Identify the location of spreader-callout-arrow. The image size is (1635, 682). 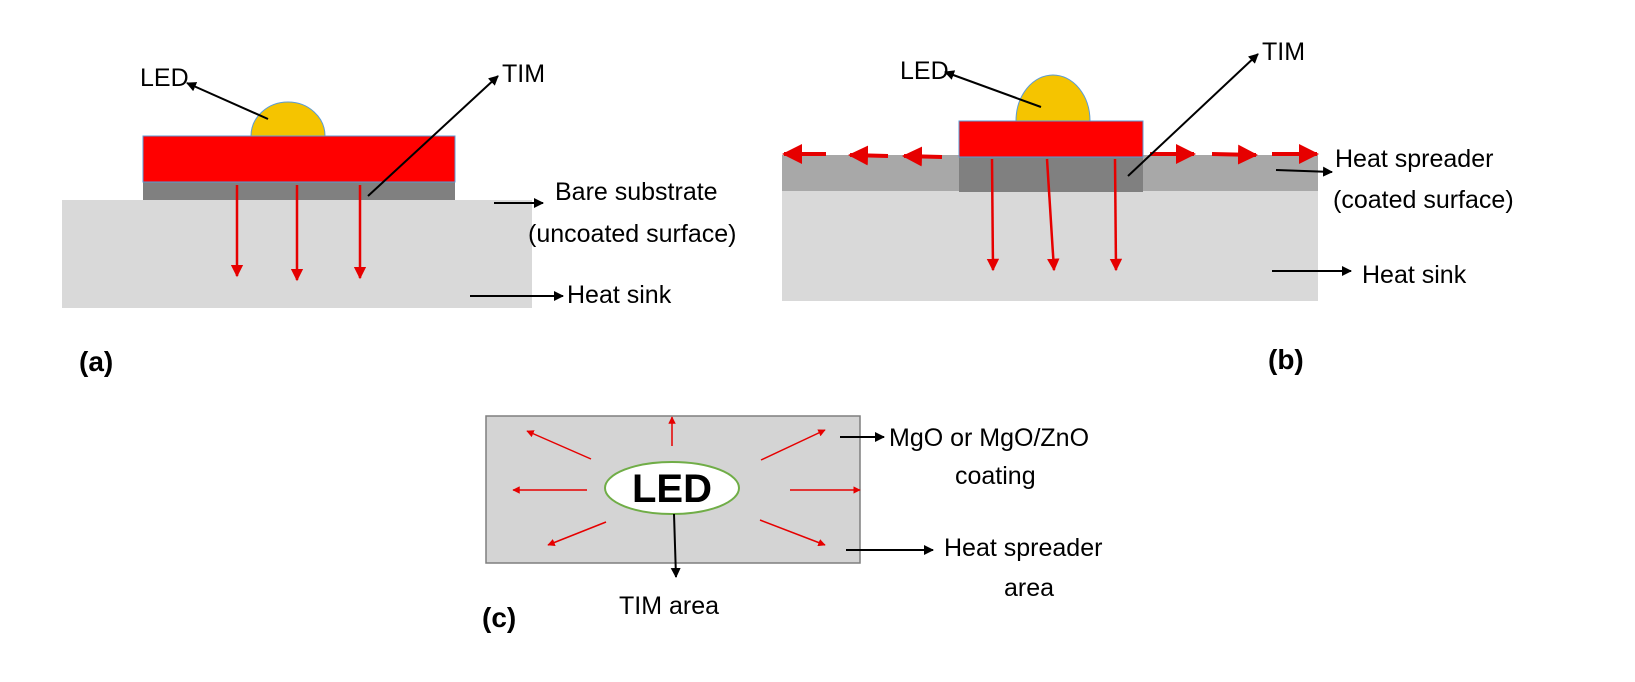
(1304, 171).